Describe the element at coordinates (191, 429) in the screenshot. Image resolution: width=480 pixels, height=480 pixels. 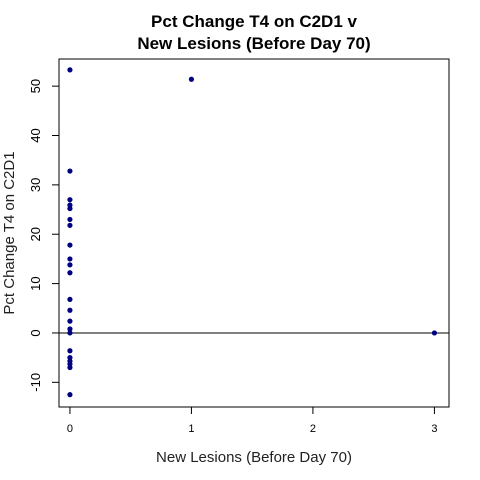
I see `x-tick-label: 1` at that location.